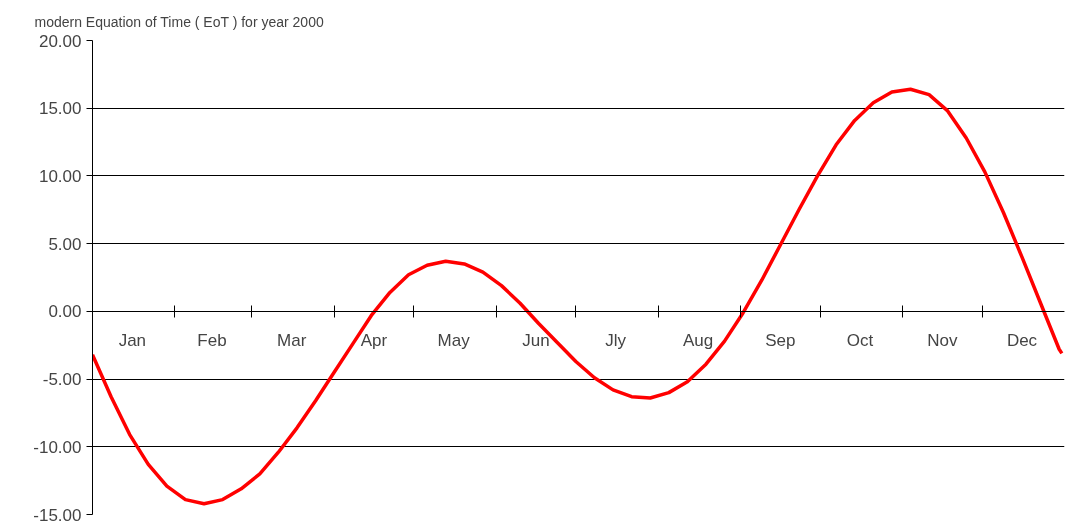  Describe the element at coordinates (60, 176) in the screenshot. I see `y-tick-label: 10.00` at that location.